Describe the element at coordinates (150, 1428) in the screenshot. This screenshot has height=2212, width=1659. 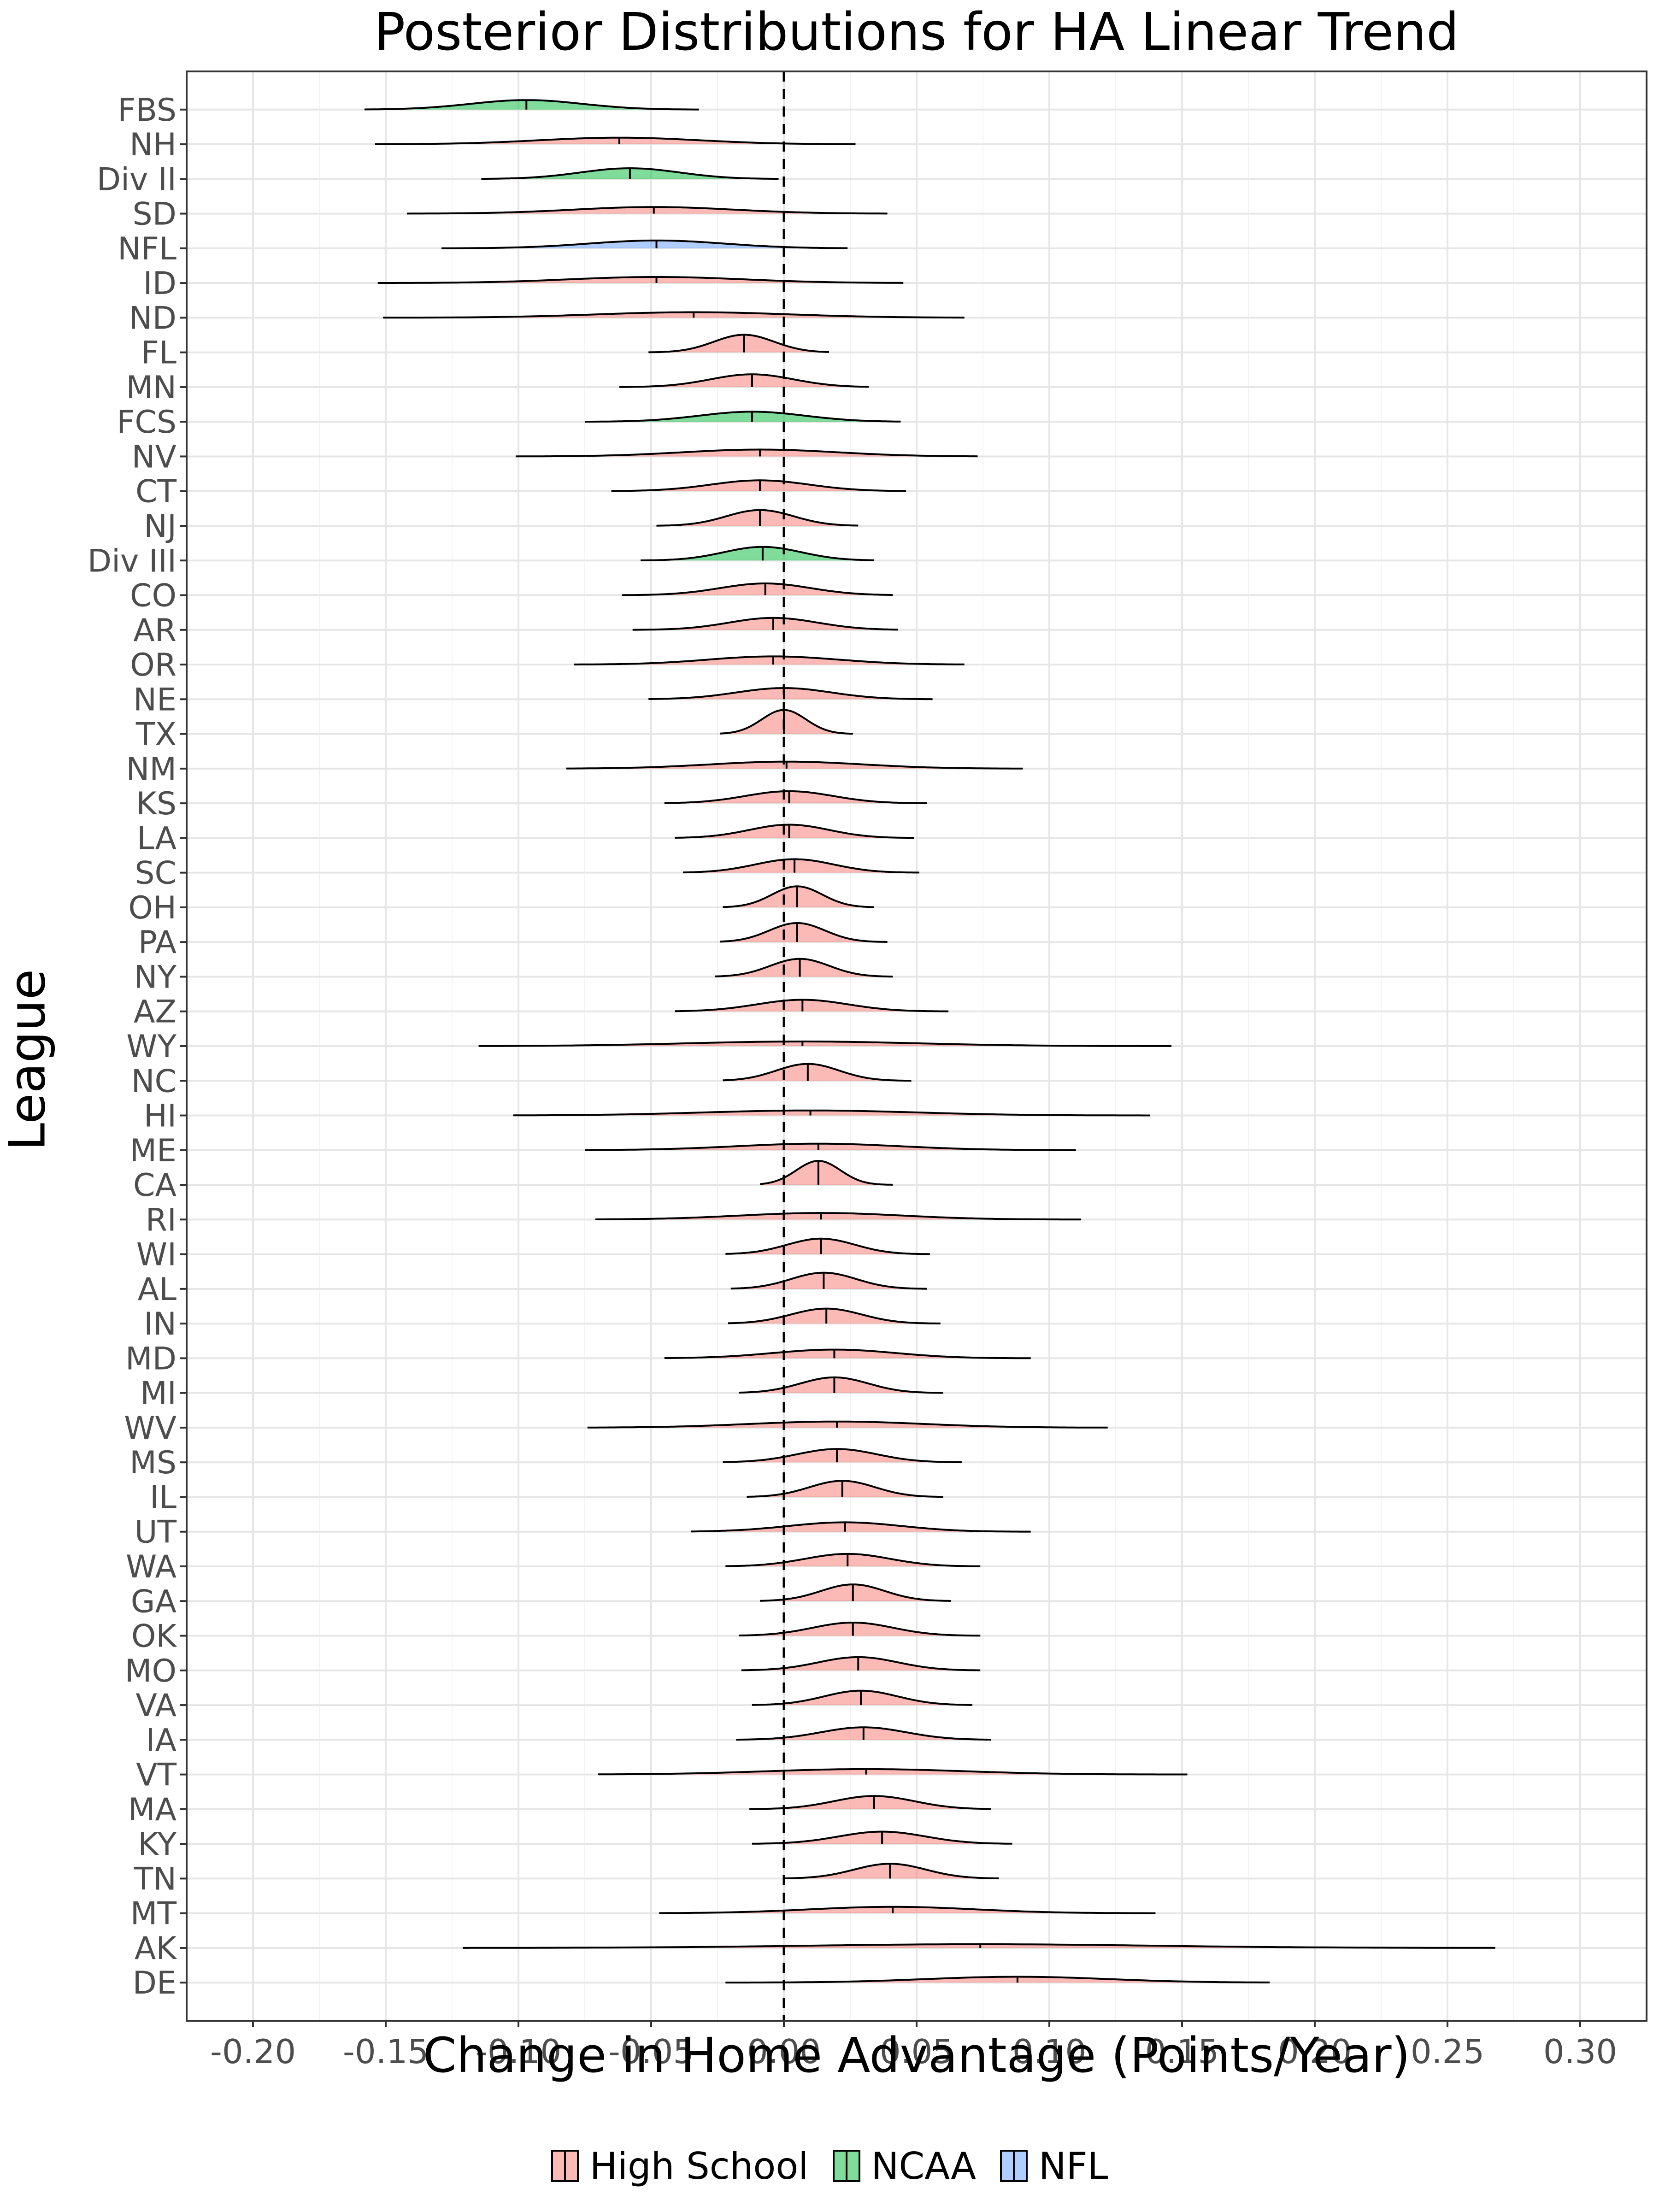
I see `y-tick-label: WV` at that location.